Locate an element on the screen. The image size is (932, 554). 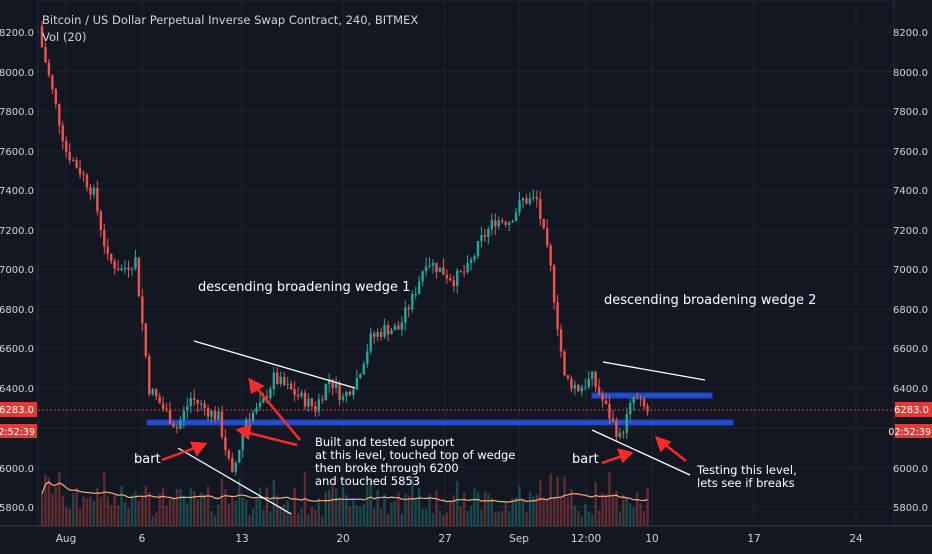
testing-note: Testing this level, lets see if breaks is located at coordinates (746, 476).